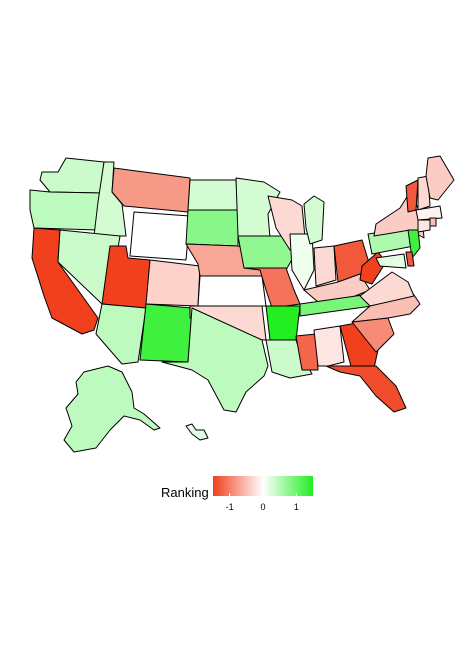 Image resolution: width=474 pixels, height=649 pixels. What do you see at coordinates (151, 190) in the screenshot?
I see `state-mt` at bounding box center [151, 190].